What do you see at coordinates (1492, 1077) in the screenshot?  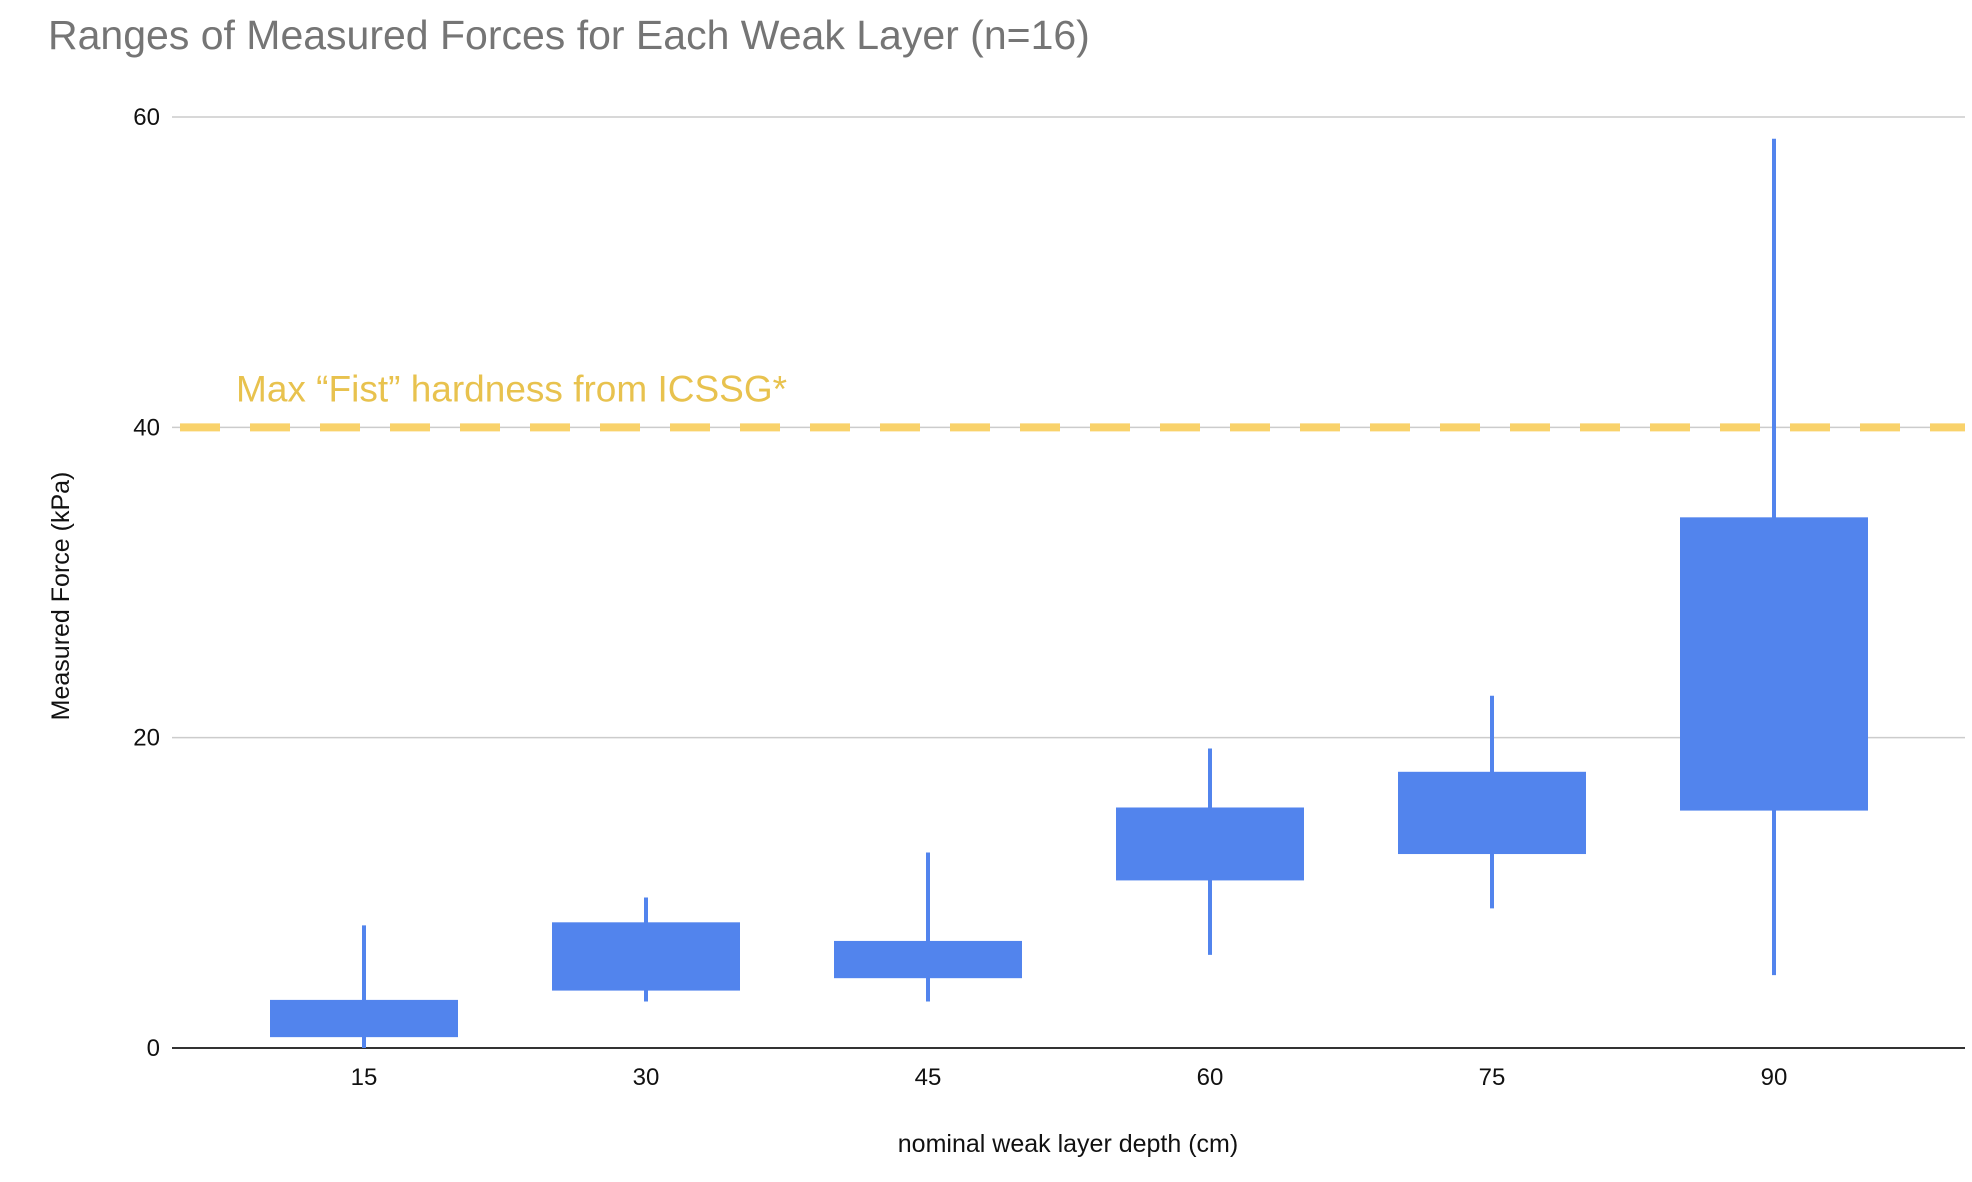 I see `x-tick-label: 75` at bounding box center [1492, 1077].